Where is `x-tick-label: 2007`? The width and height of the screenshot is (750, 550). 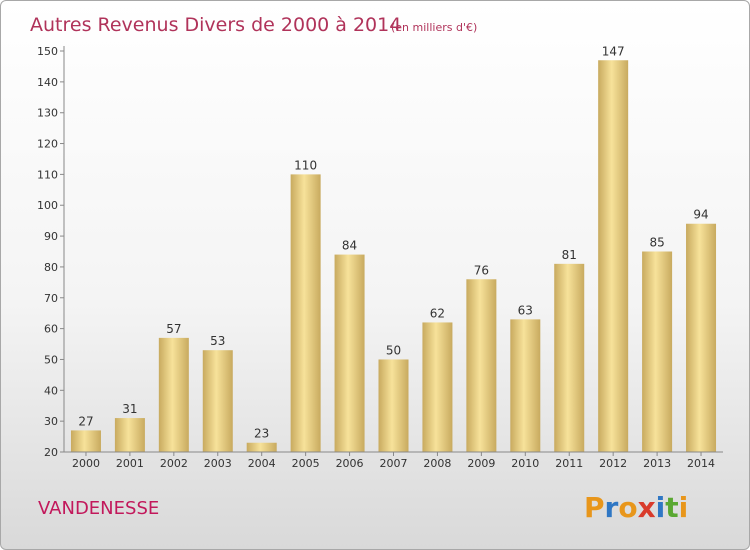 x-tick-label: 2007 is located at coordinates (394, 463).